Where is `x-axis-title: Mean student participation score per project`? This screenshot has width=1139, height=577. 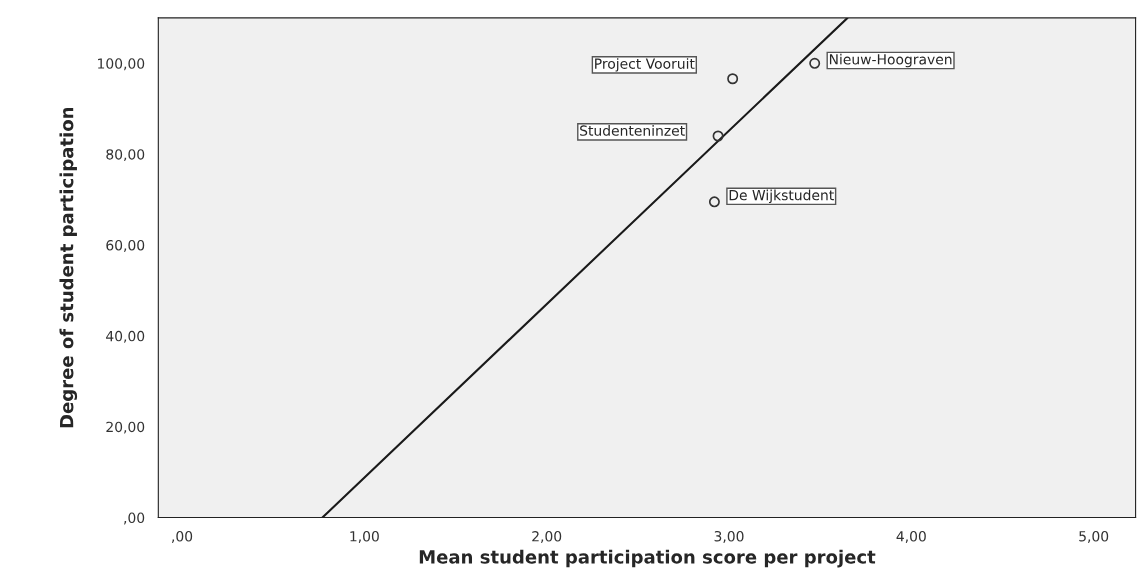
x-axis-title: Mean student participation score per project is located at coordinates (647, 558).